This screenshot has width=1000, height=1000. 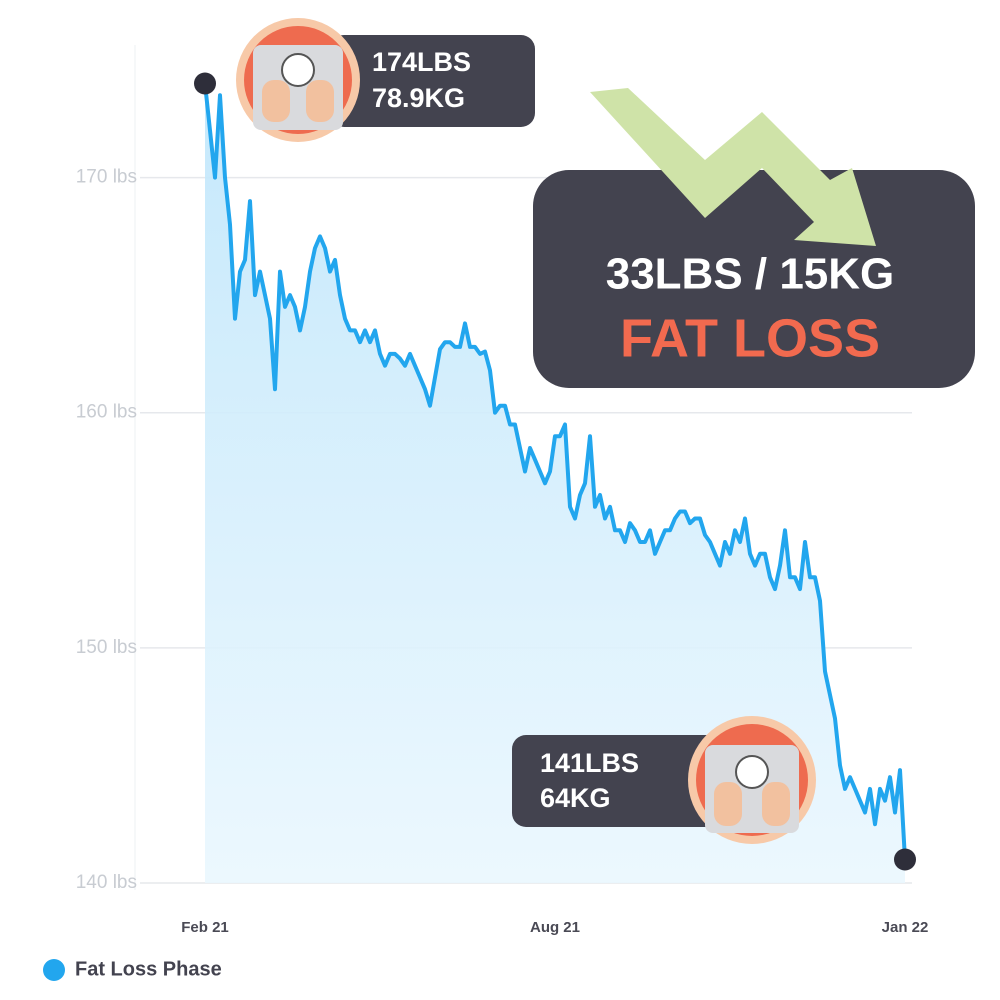 I want to click on legend-label: Fat Loss Phase, so click(x=148, y=969).